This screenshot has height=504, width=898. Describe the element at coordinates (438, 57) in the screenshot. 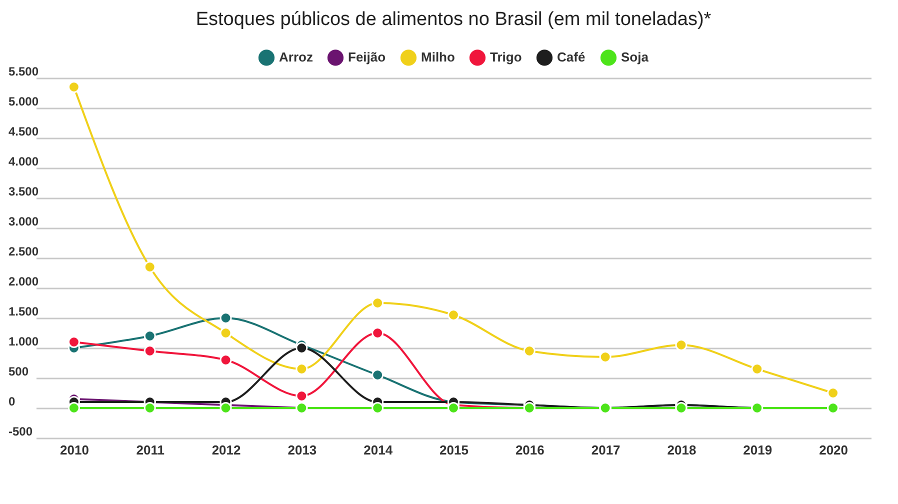

I see `legend-label: Milho` at that location.